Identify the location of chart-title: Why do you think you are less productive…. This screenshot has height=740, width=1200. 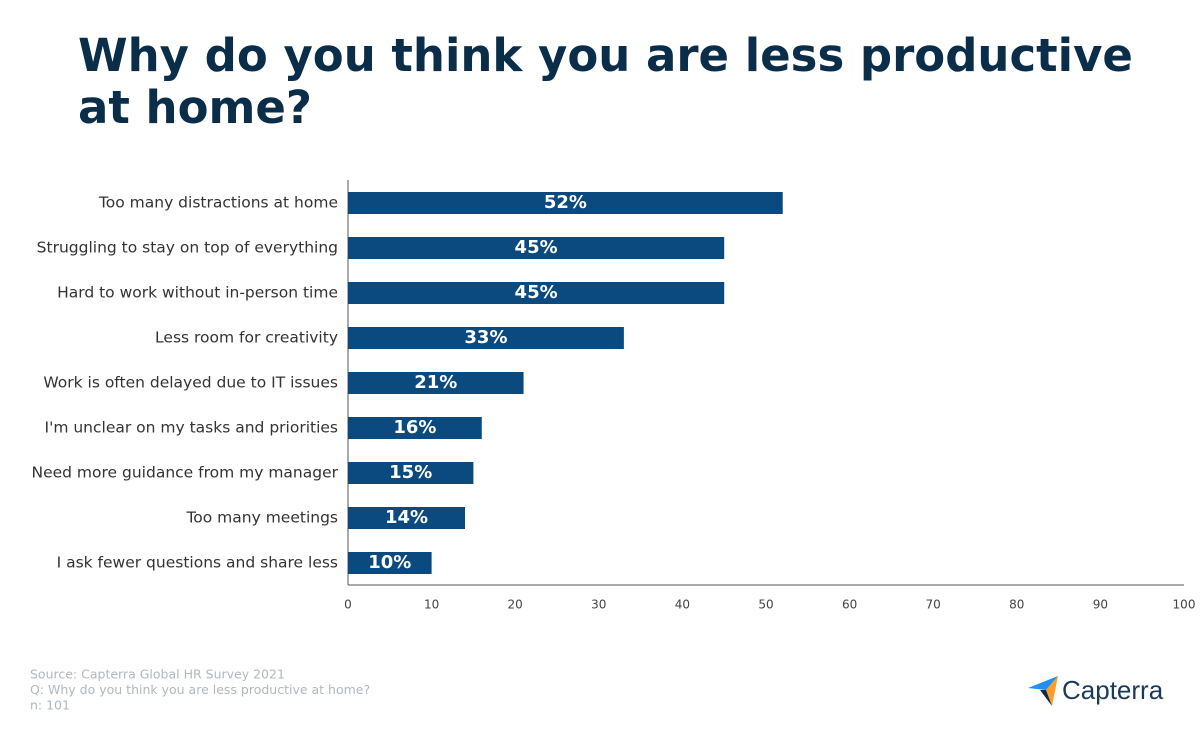
(605, 81).